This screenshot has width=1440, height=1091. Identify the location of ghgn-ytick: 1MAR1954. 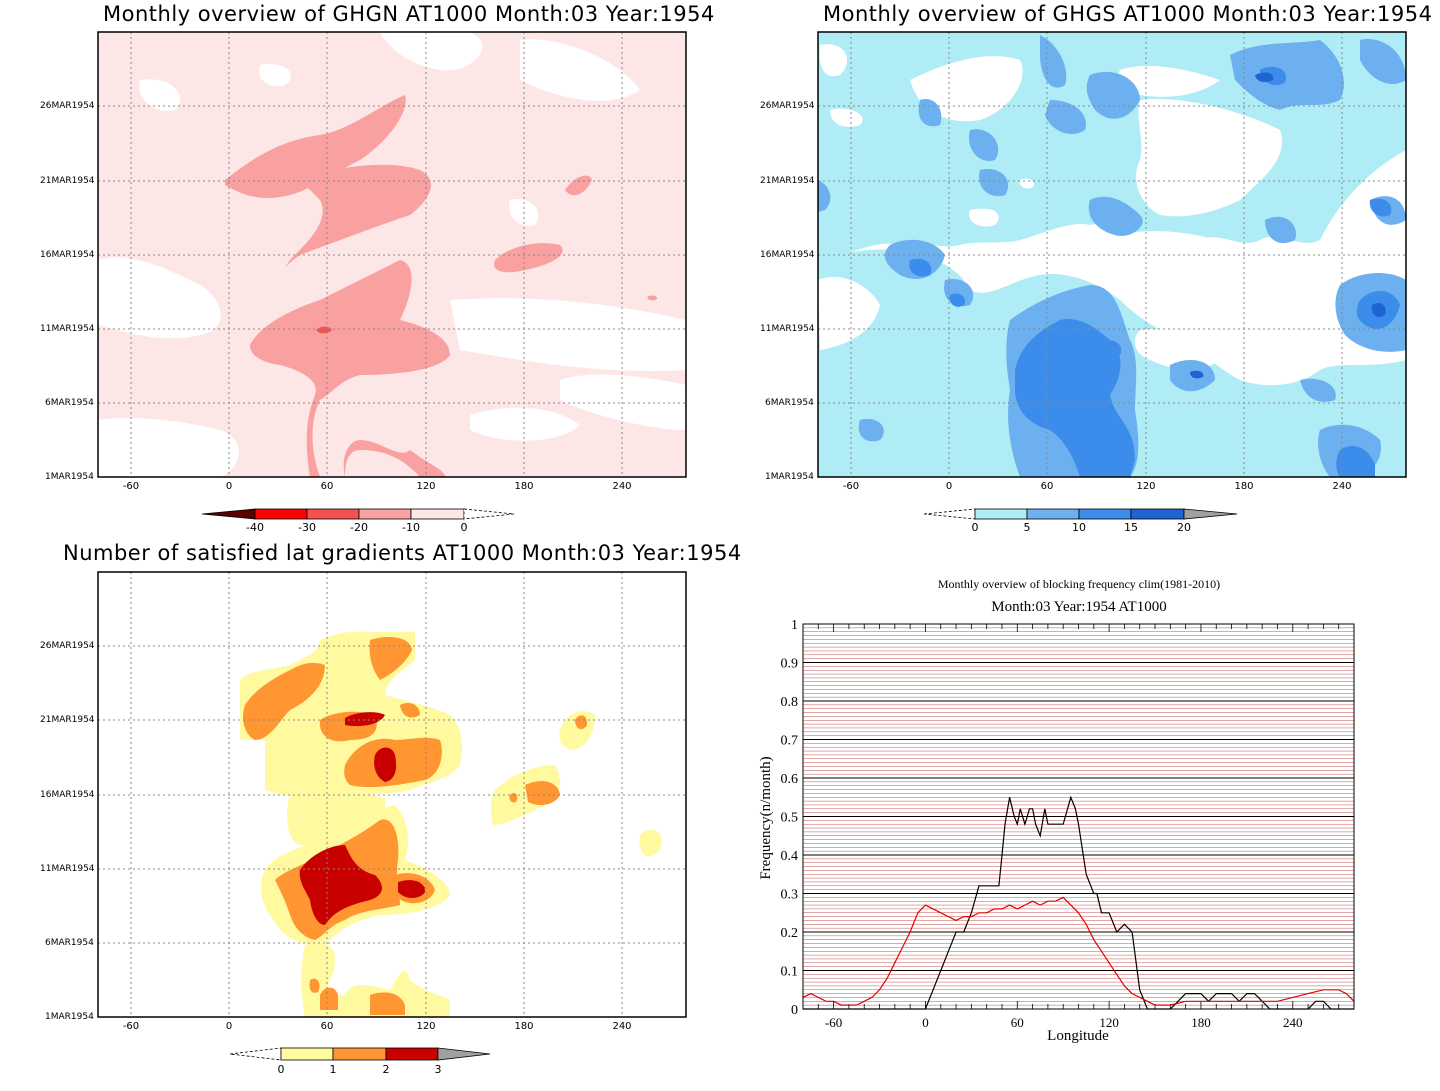
(69, 477).